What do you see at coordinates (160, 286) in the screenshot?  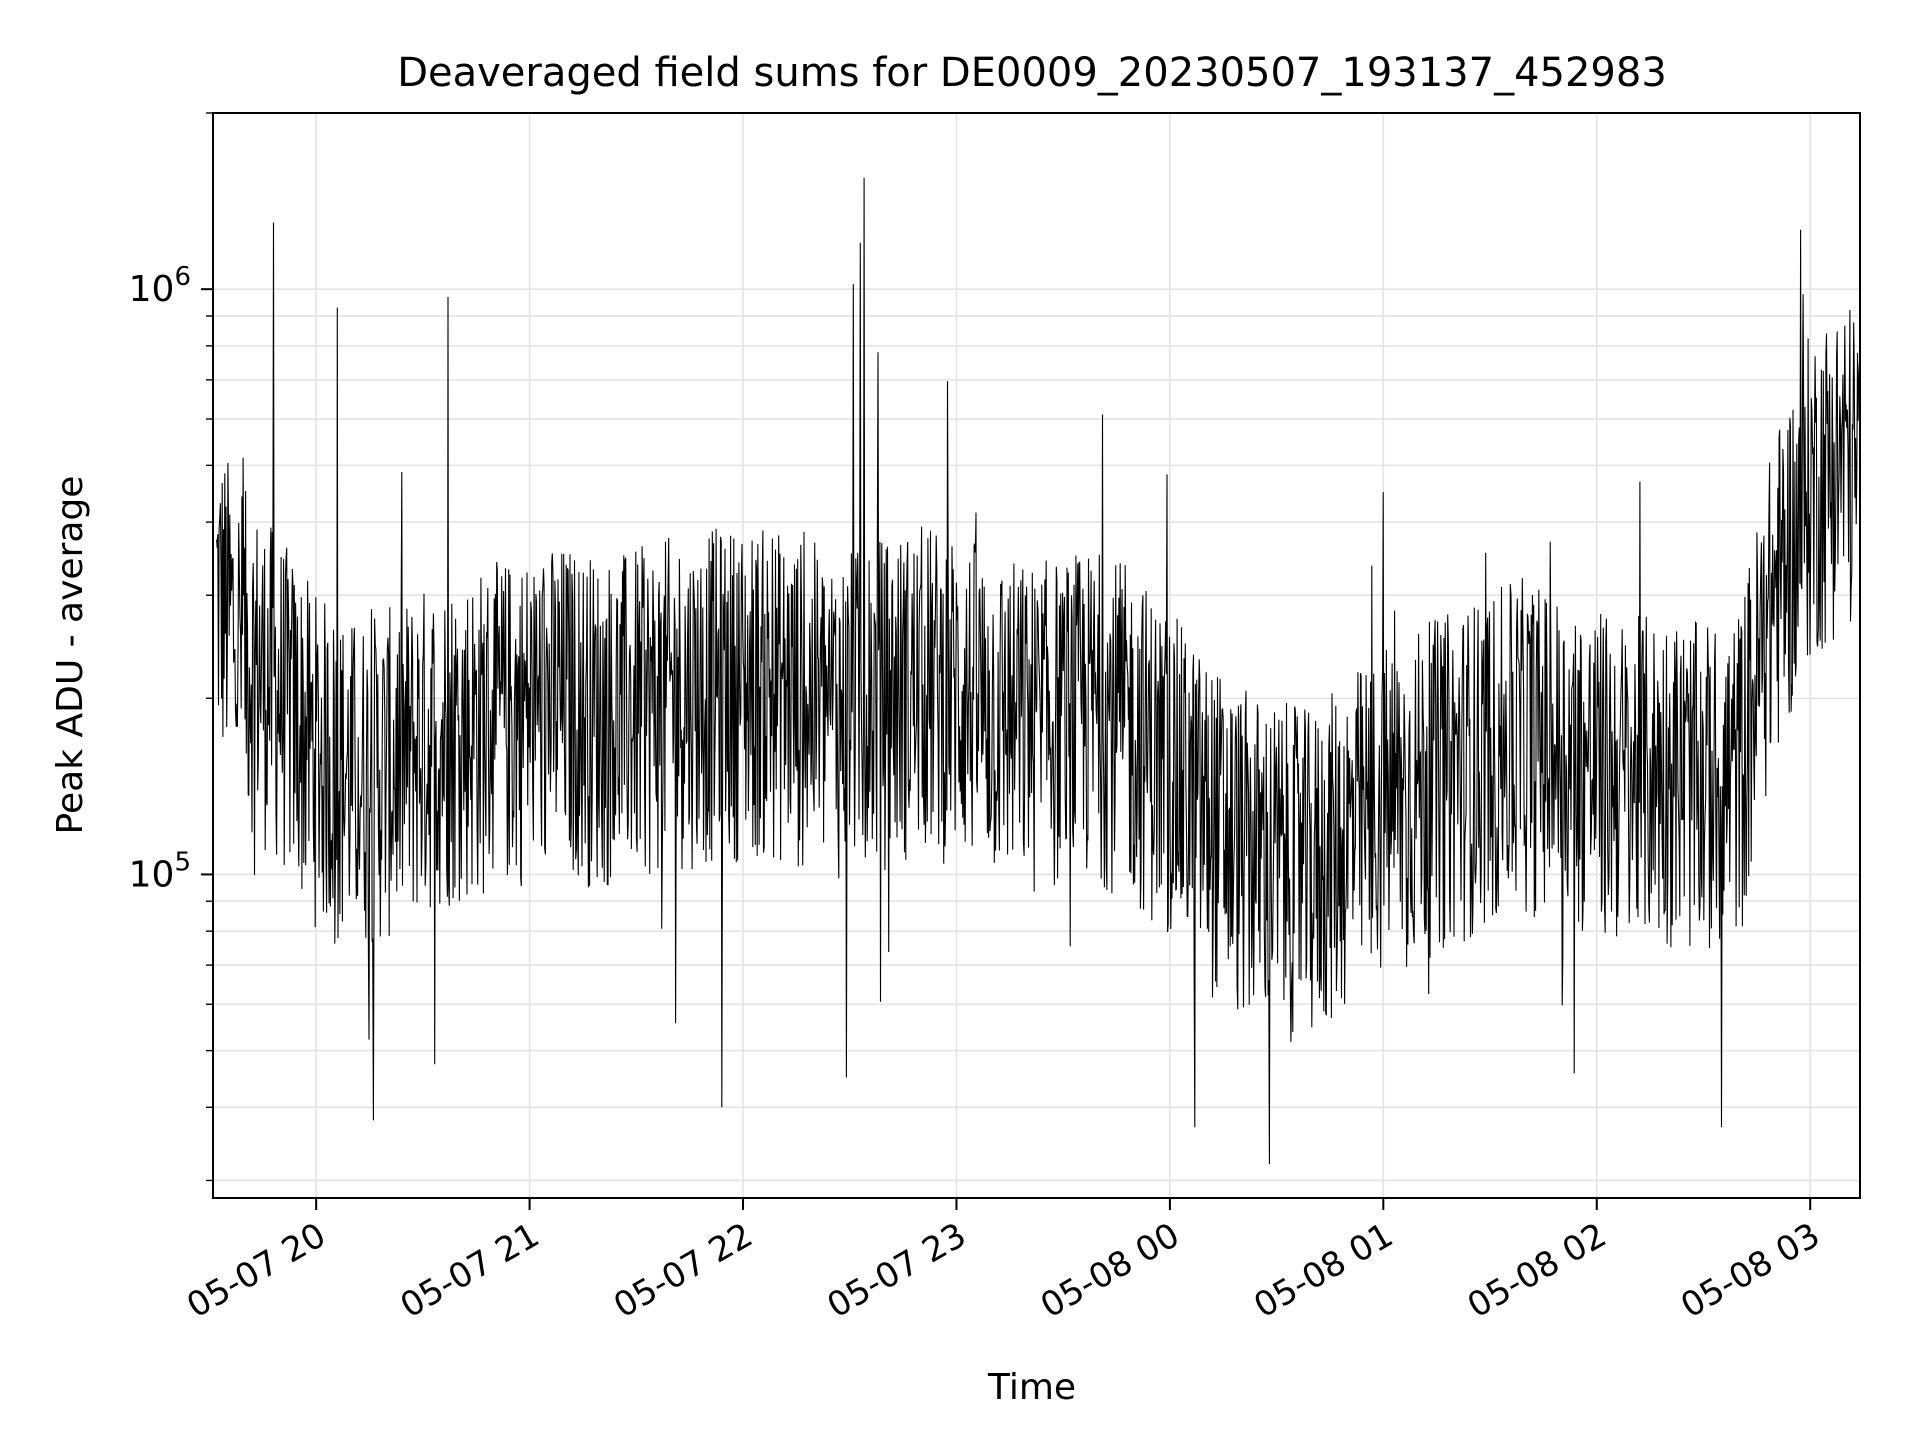 I see `y-tick-label: 10⁶` at bounding box center [160, 286].